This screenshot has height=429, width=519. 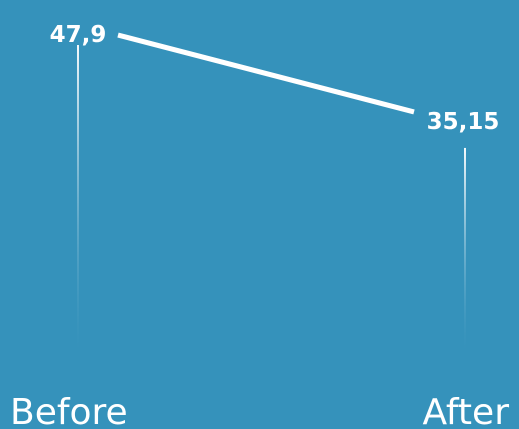 I want to click on value-label-after: 35,15, so click(x=463, y=122).